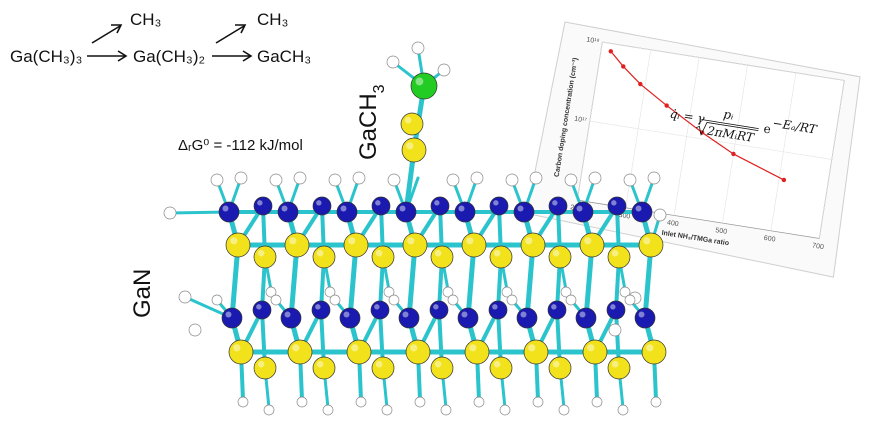 The image size is (882, 441). Describe the element at coordinates (145, 19) in the screenshot. I see `leaving-group-1: CH₃` at that location.